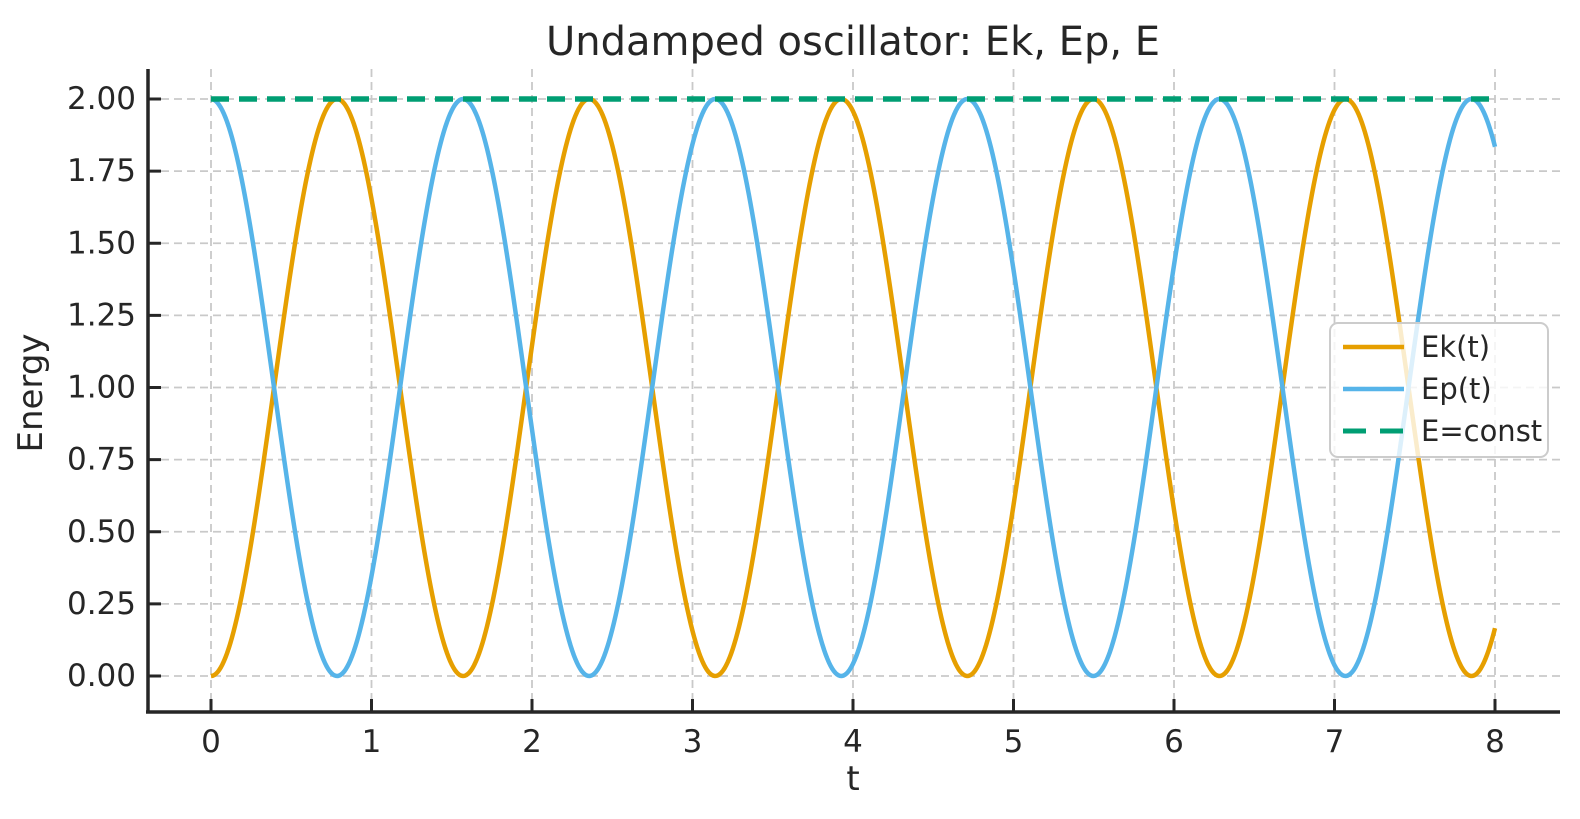  What do you see at coordinates (1174, 742) in the screenshot?
I see `x-tick-label-6: 6` at bounding box center [1174, 742].